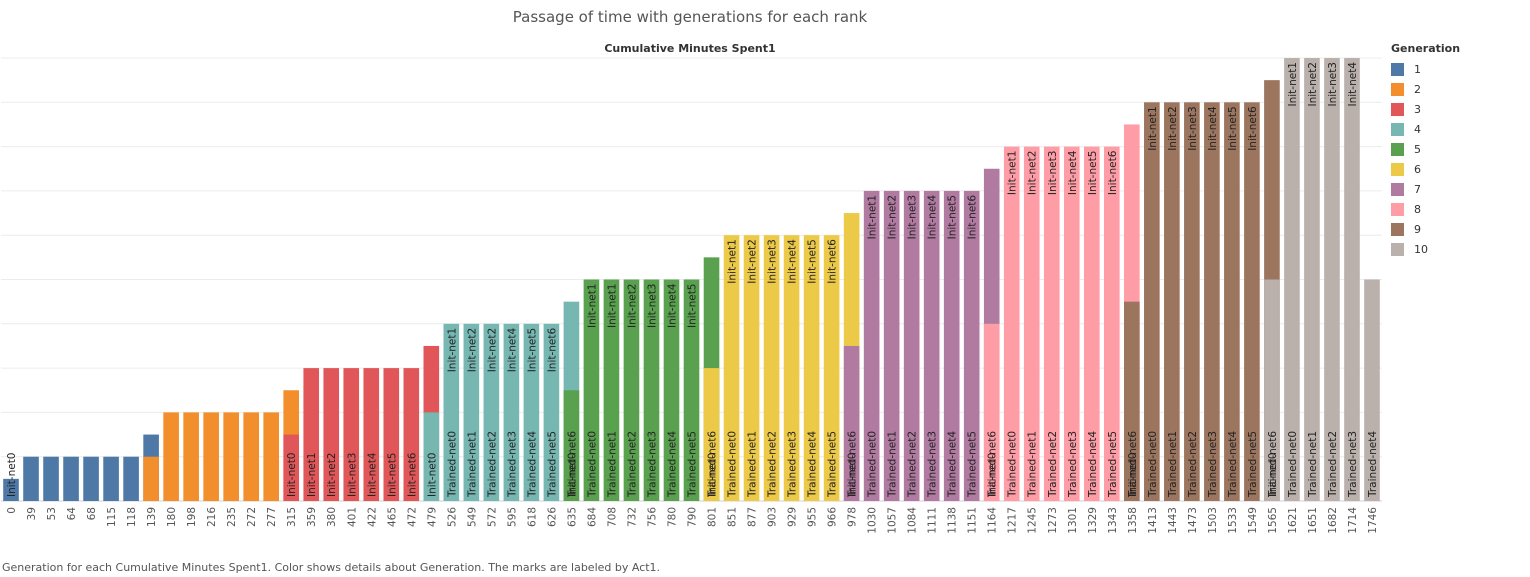 The image size is (1530, 577). I want to click on bar-label: Trained-net6, so click(993, 464).